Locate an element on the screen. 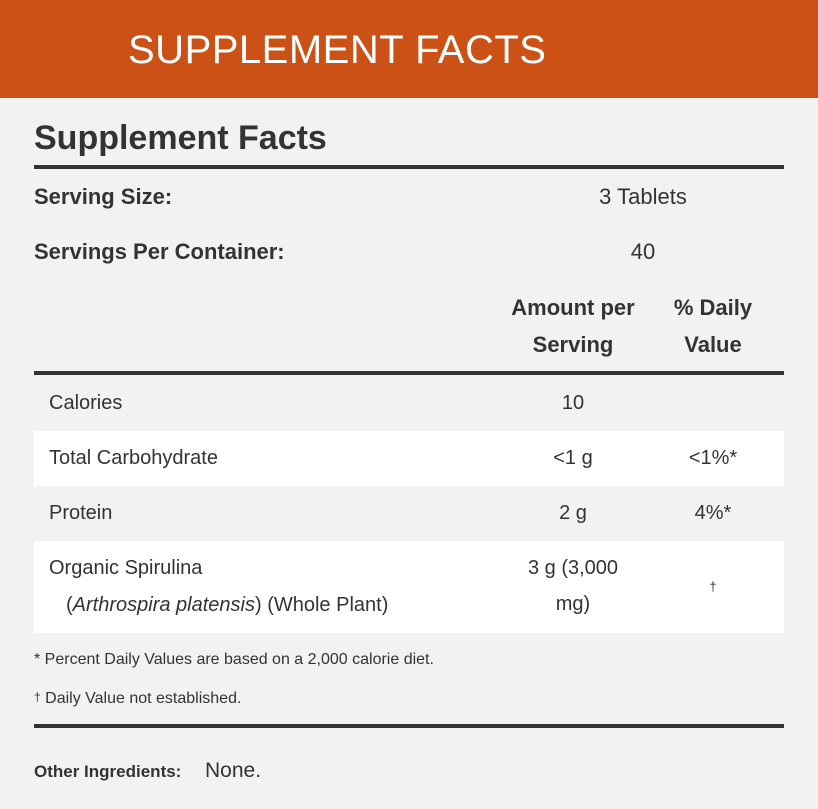  table-header-divider is located at coordinates (409, 373).